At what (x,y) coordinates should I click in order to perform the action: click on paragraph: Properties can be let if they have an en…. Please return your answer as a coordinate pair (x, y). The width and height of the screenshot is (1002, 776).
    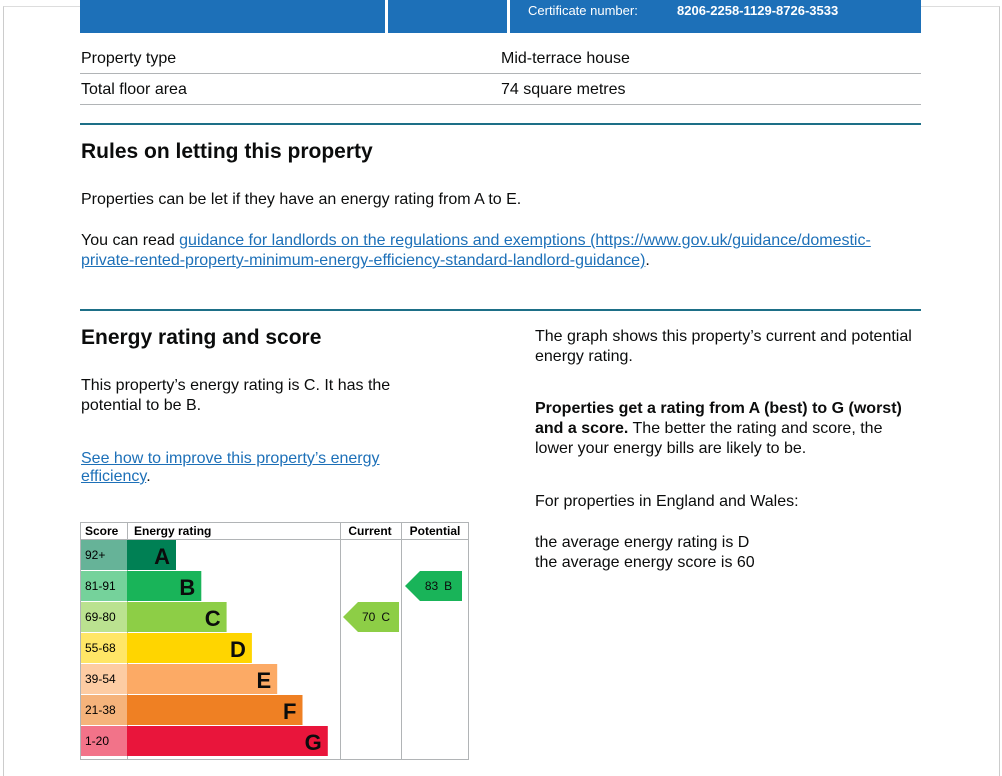
    Looking at the image, I should click on (301, 199).